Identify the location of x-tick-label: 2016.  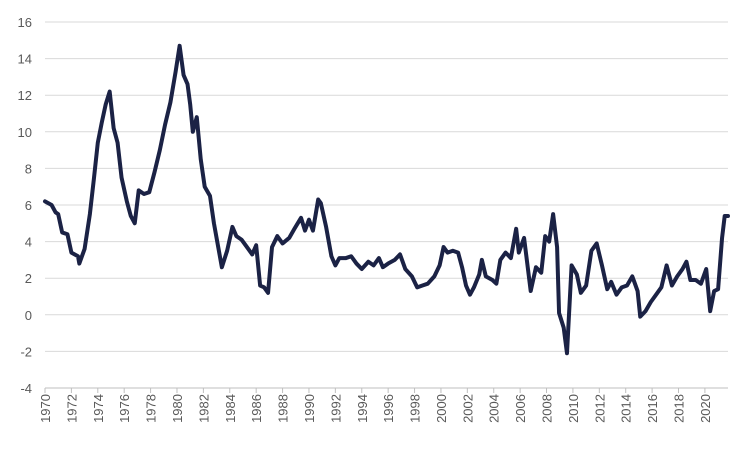
(652, 408).